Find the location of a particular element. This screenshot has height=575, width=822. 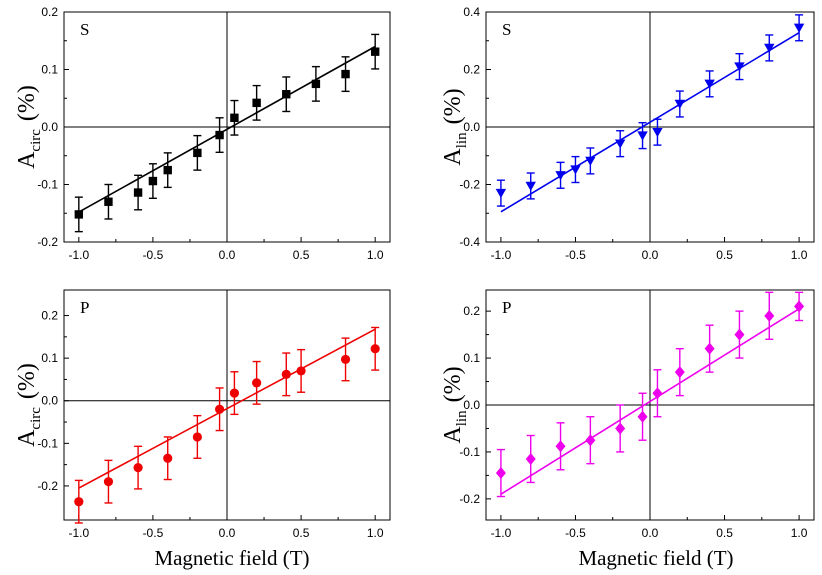

y-tick-label: -0.4 is located at coordinates (469, 242).